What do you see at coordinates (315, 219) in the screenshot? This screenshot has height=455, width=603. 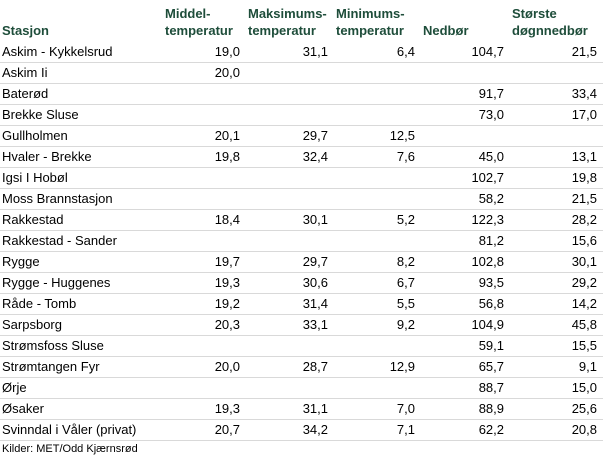 I see `value-cell: 30,1` at bounding box center [315, 219].